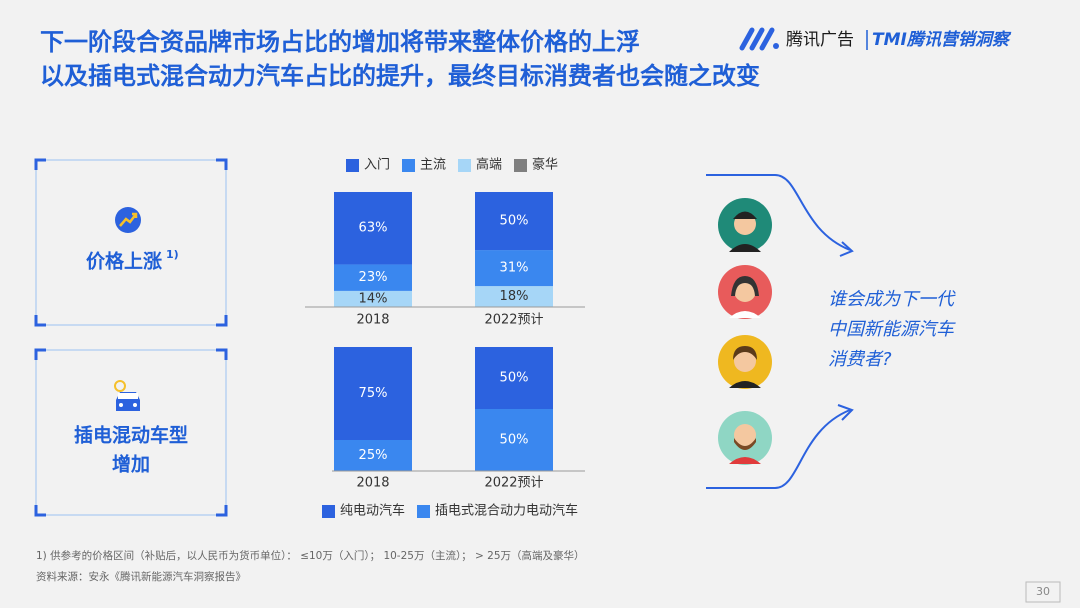  Describe the element at coordinates (340, 42) in the screenshot. I see `title-line: 下一阶段合资品牌市场占比的增加将带来整体价格的上浮` at that location.